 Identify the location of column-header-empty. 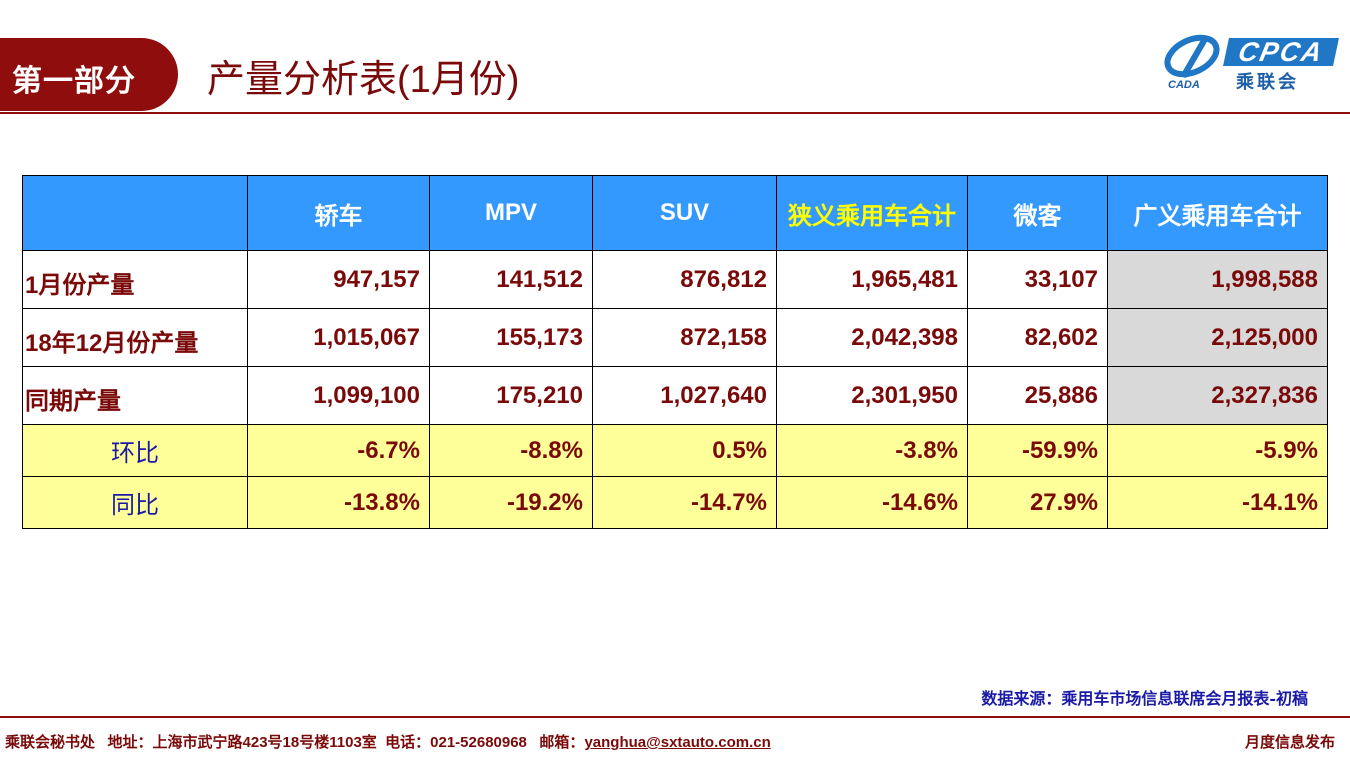
(135, 213).